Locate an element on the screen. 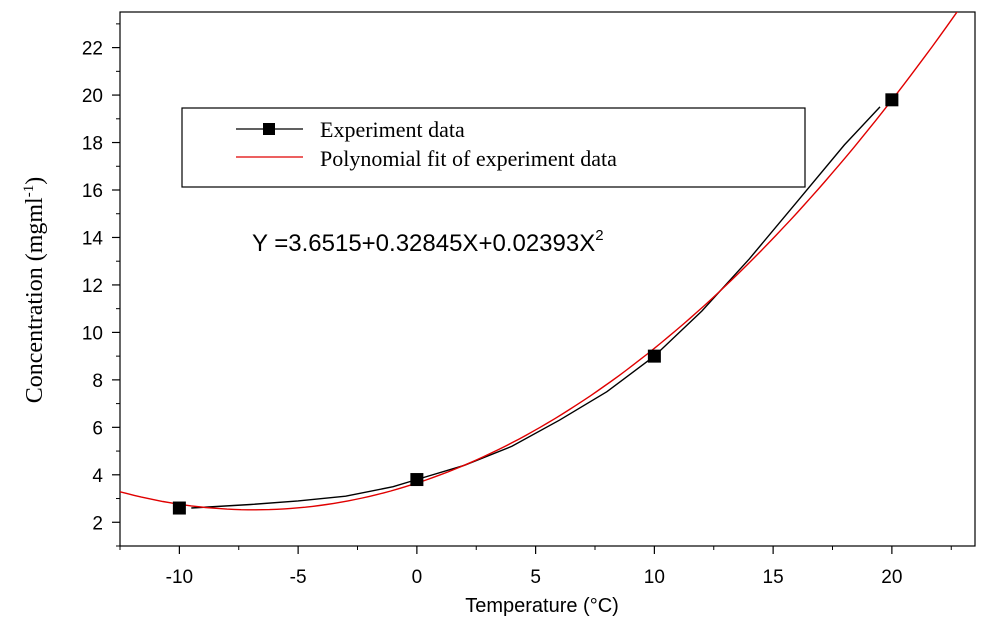 The width and height of the screenshot is (987, 620). y-tick-label: 12 is located at coordinates (92, 286).